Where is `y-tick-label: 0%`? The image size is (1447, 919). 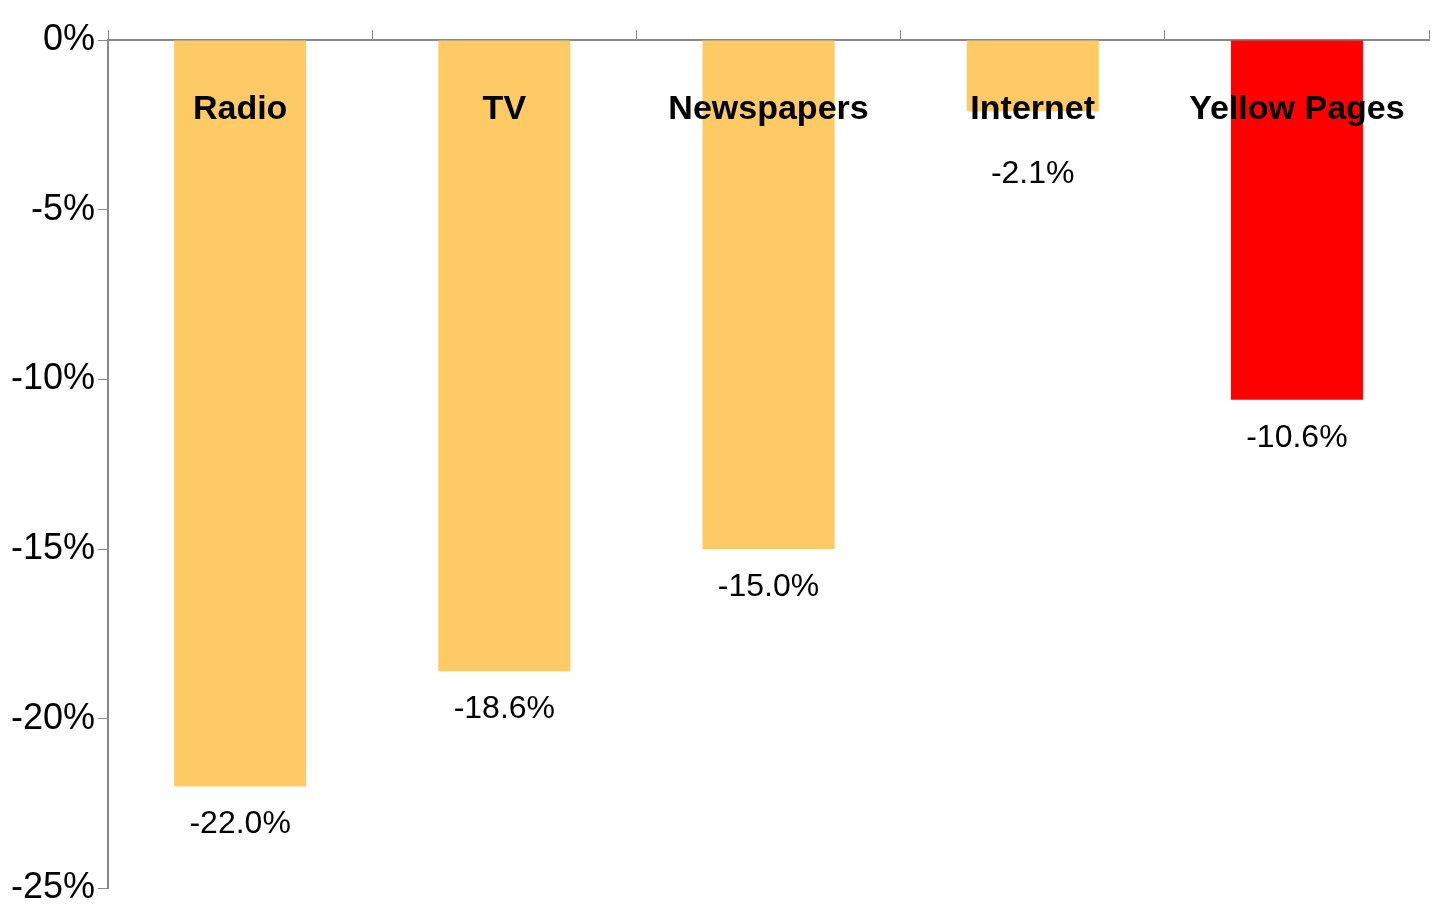
y-tick-label: 0% is located at coordinates (69, 37).